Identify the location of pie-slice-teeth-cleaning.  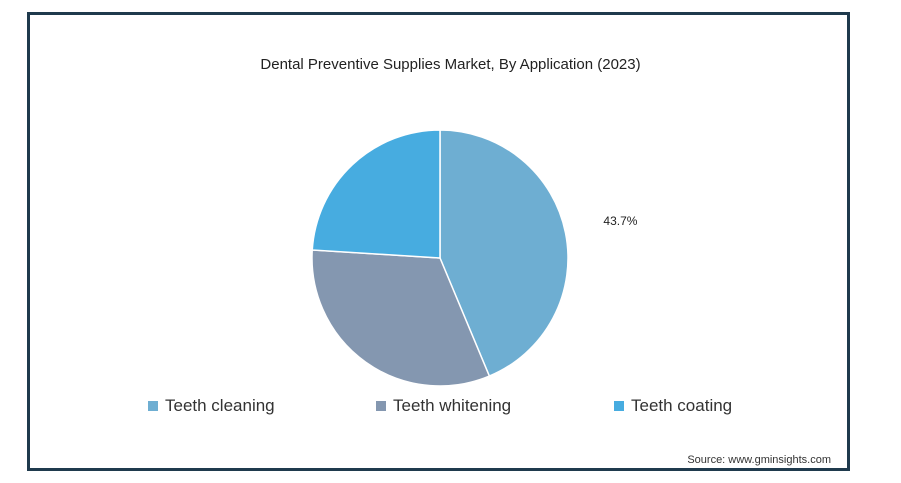
(504, 253).